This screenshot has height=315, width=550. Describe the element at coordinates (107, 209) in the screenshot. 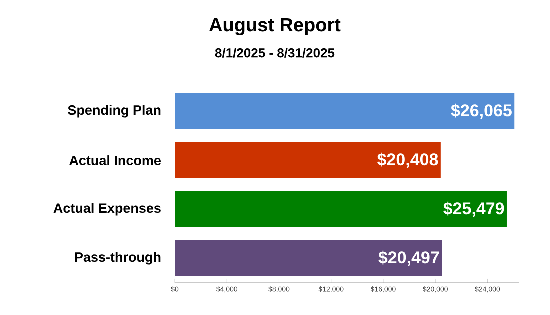

I see `y-tick-label: Actual Expenses` at that location.